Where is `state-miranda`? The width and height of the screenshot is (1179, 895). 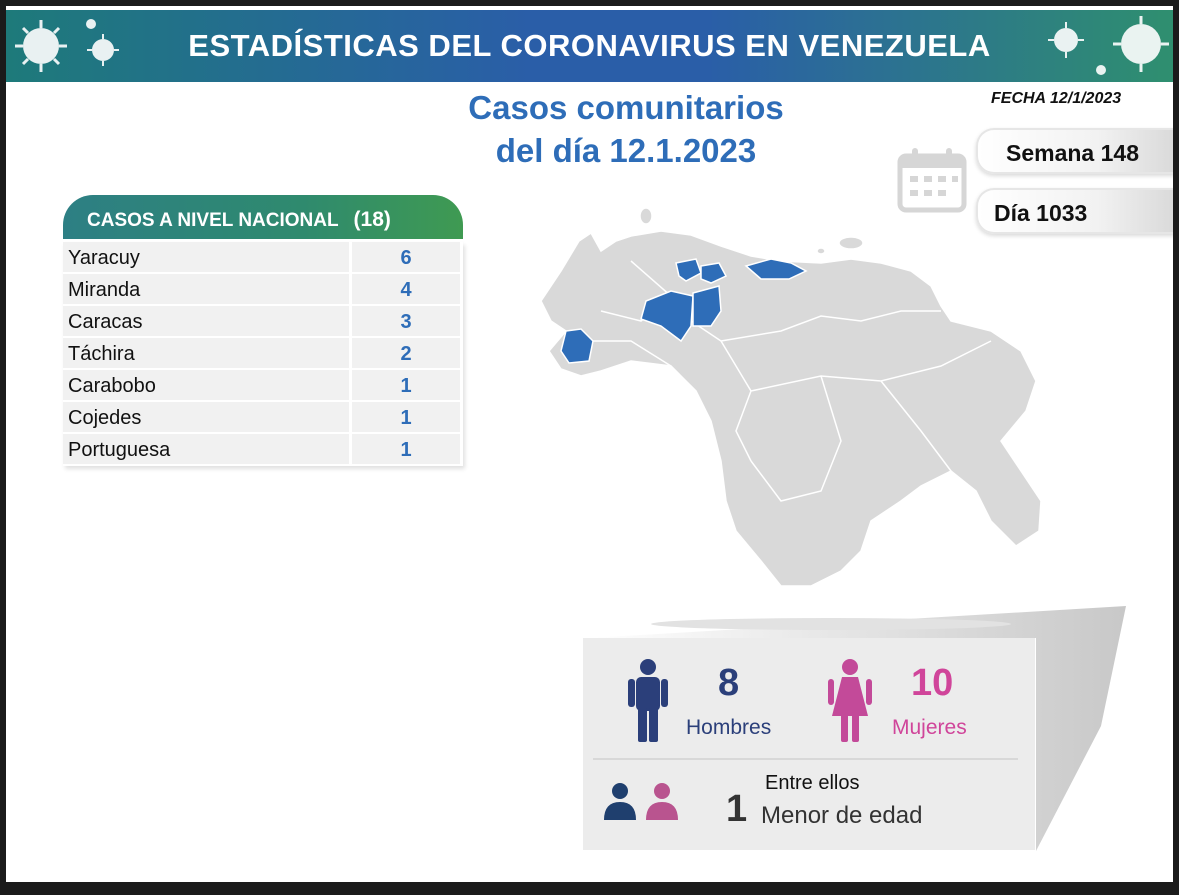
state-miranda is located at coordinates (776, 269).